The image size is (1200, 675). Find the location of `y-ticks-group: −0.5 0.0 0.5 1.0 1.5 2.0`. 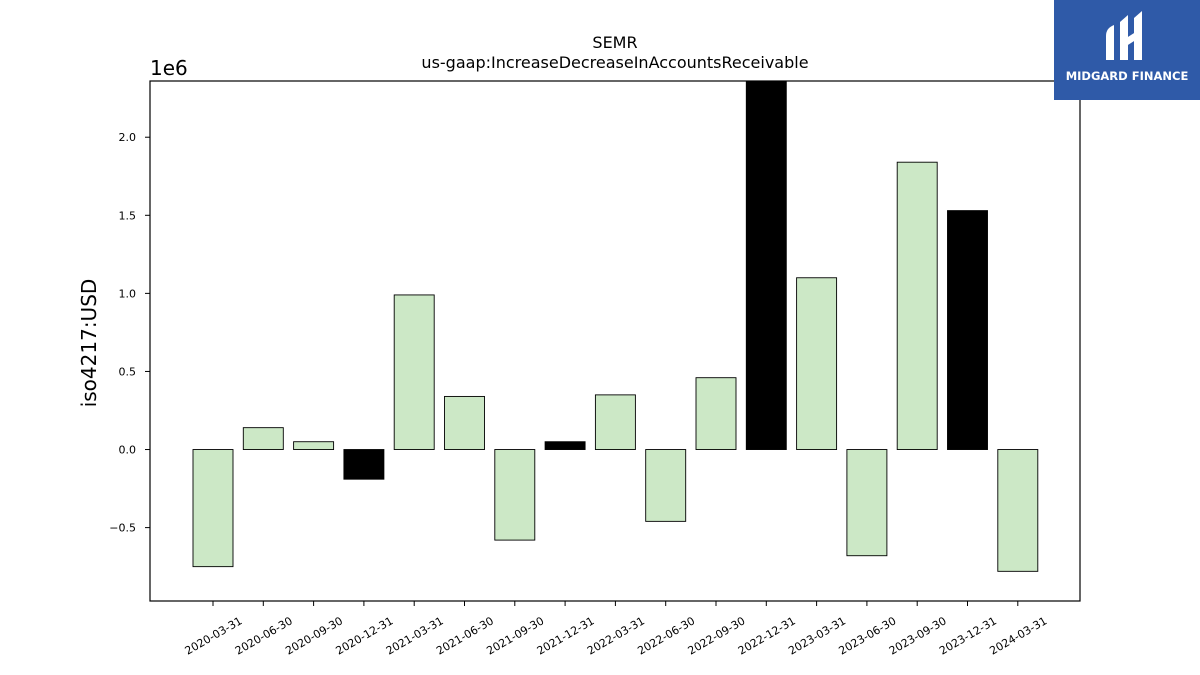

y-ticks-group: −0.5 0.0 0.5 1.0 1.5 2.0 is located at coordinates (129, 333).